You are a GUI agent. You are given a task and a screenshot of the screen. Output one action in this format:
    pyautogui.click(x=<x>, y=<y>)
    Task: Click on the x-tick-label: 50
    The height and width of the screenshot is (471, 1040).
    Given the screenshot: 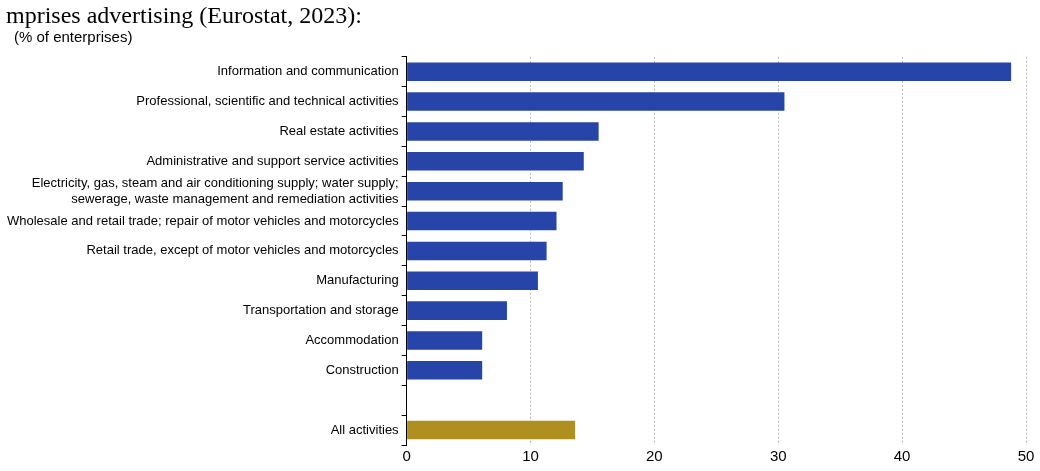 What is the action you would take?
    pyautogui.click(x=1026, y=456)
    